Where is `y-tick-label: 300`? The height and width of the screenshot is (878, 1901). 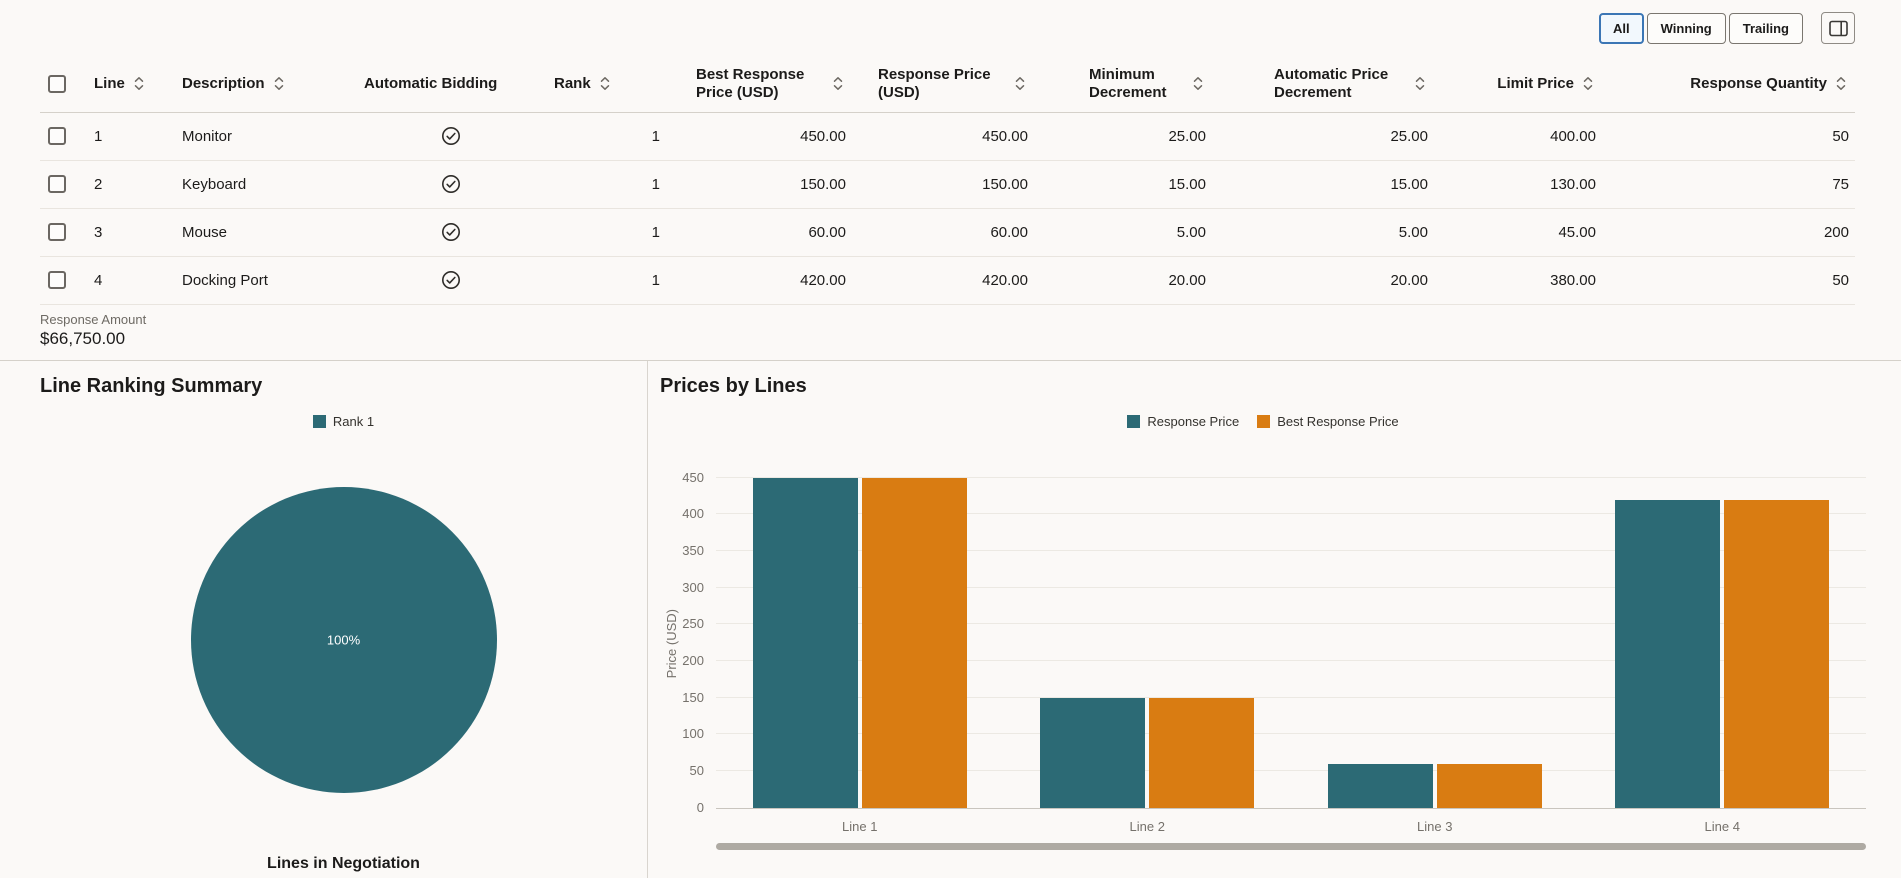 y-tick-label: 300 is located at coordinates (693, 587).